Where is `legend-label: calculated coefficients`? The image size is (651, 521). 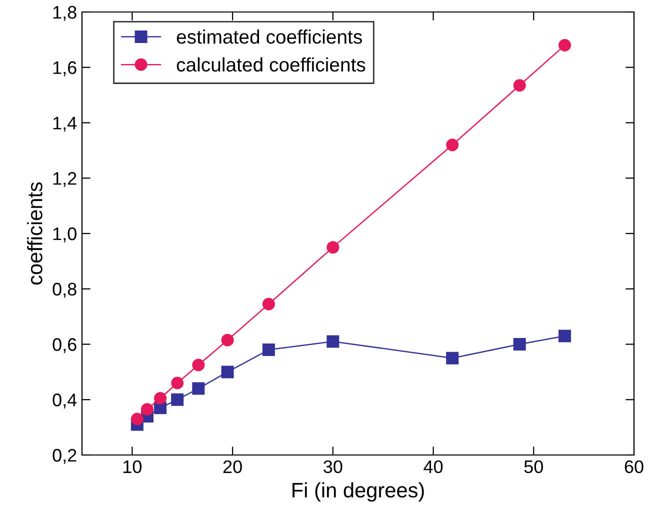
legend-label: calculated coefficients is located at coordinates (271, 64).